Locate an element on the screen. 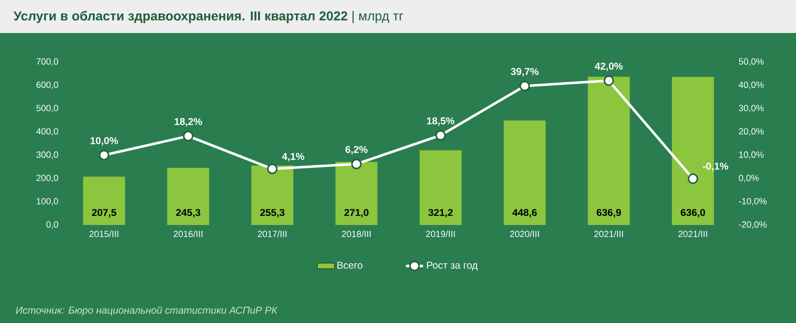 Image resolution: width=796 pixels, height=323 pixels. data-label: -0,1% is located at coordinates (715, 167).